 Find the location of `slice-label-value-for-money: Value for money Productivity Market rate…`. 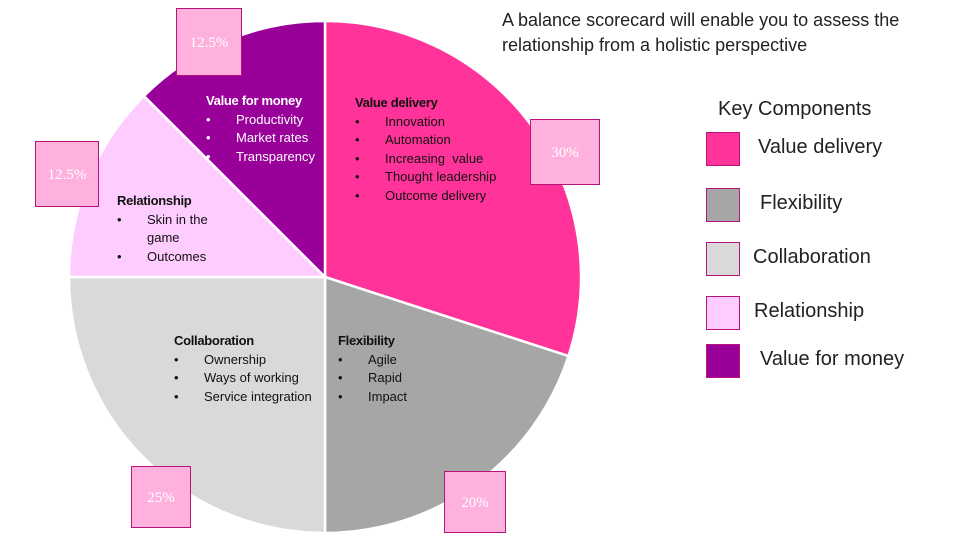

slice-label-value-for-money: Value for money Productivity Market rate… is located at coordinates (265, 129).